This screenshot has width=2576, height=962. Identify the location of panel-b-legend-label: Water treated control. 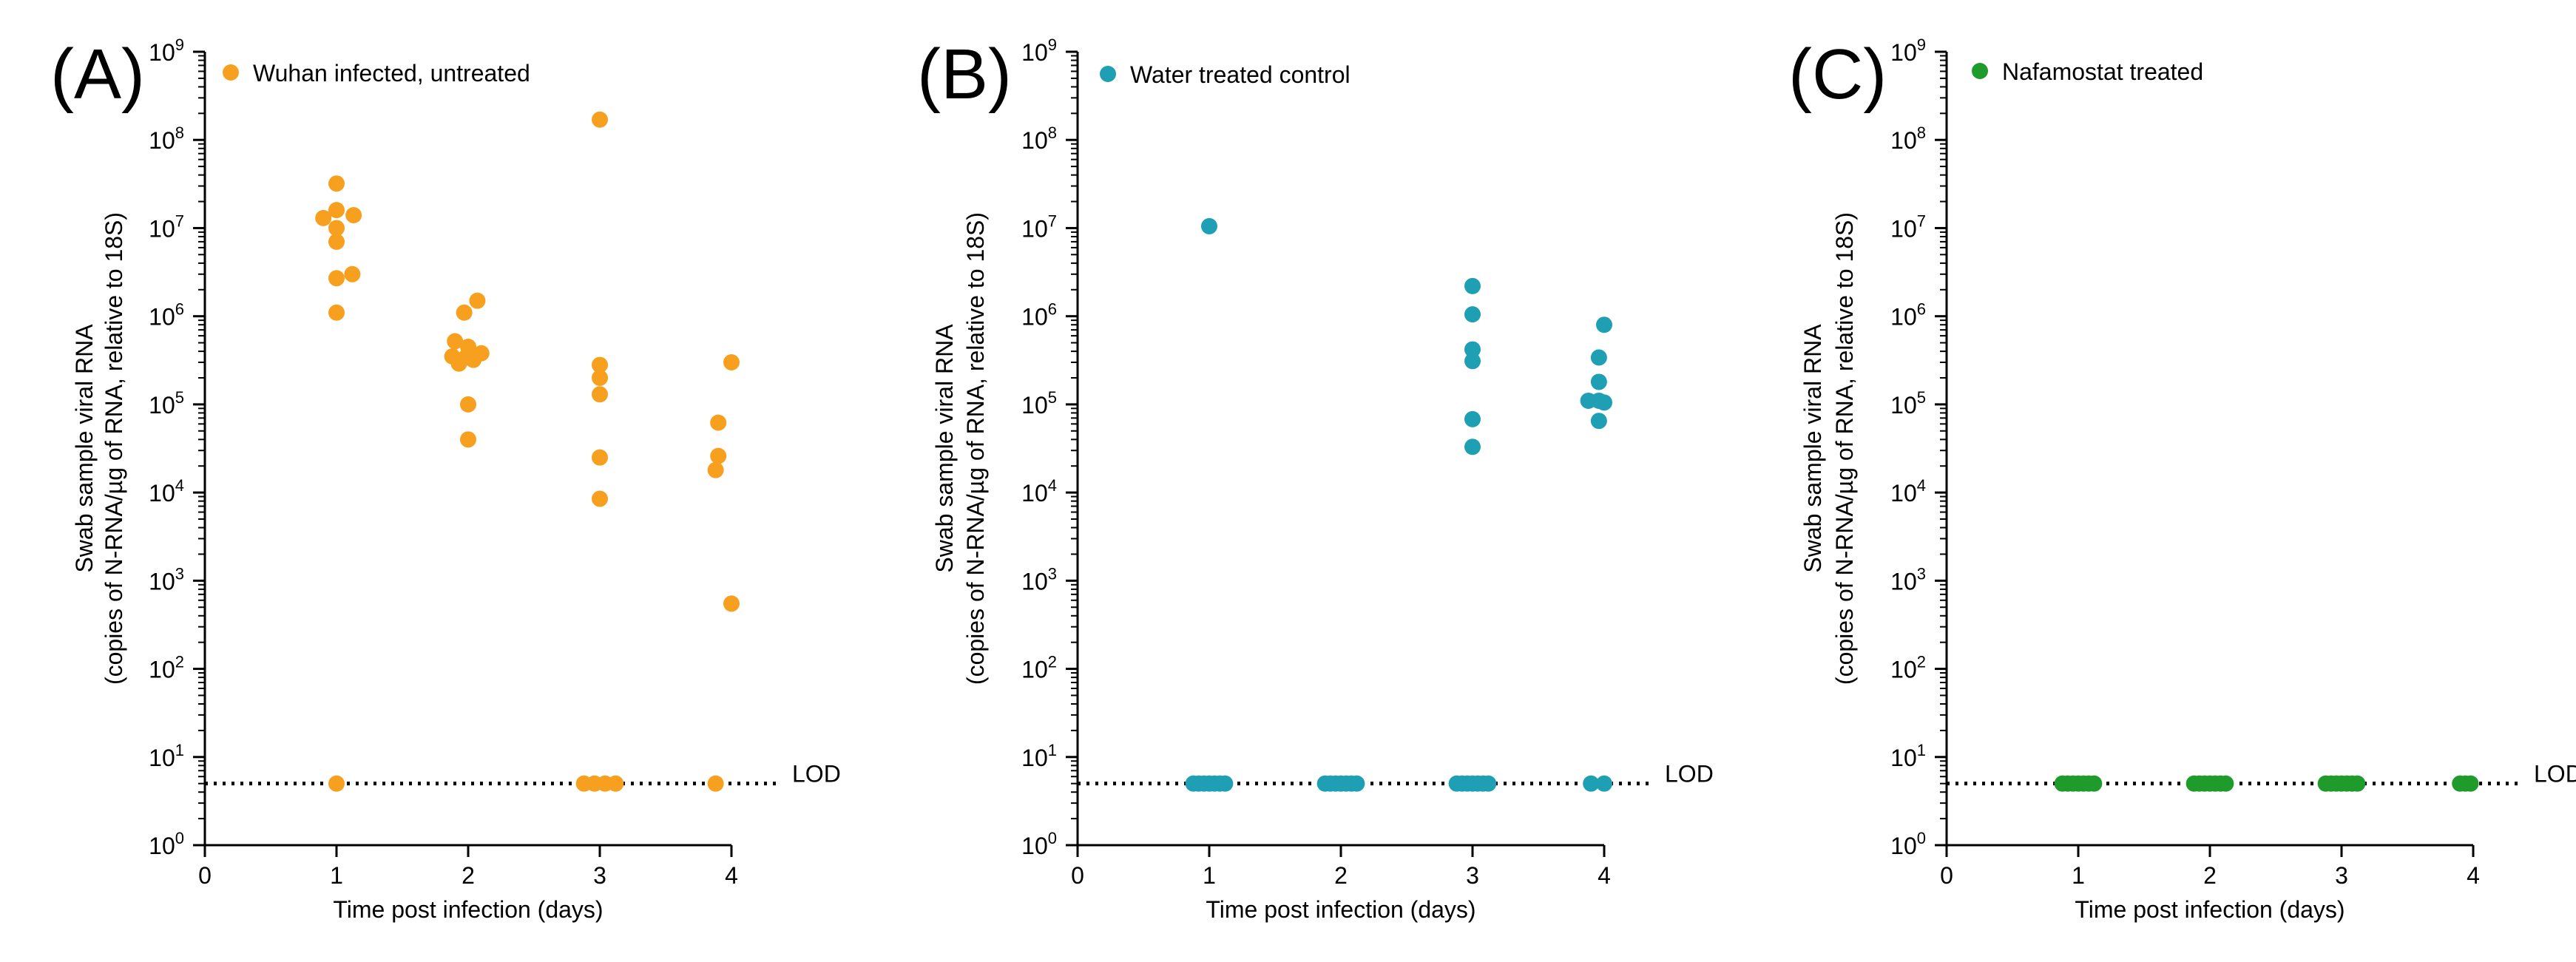
(1240, 74).